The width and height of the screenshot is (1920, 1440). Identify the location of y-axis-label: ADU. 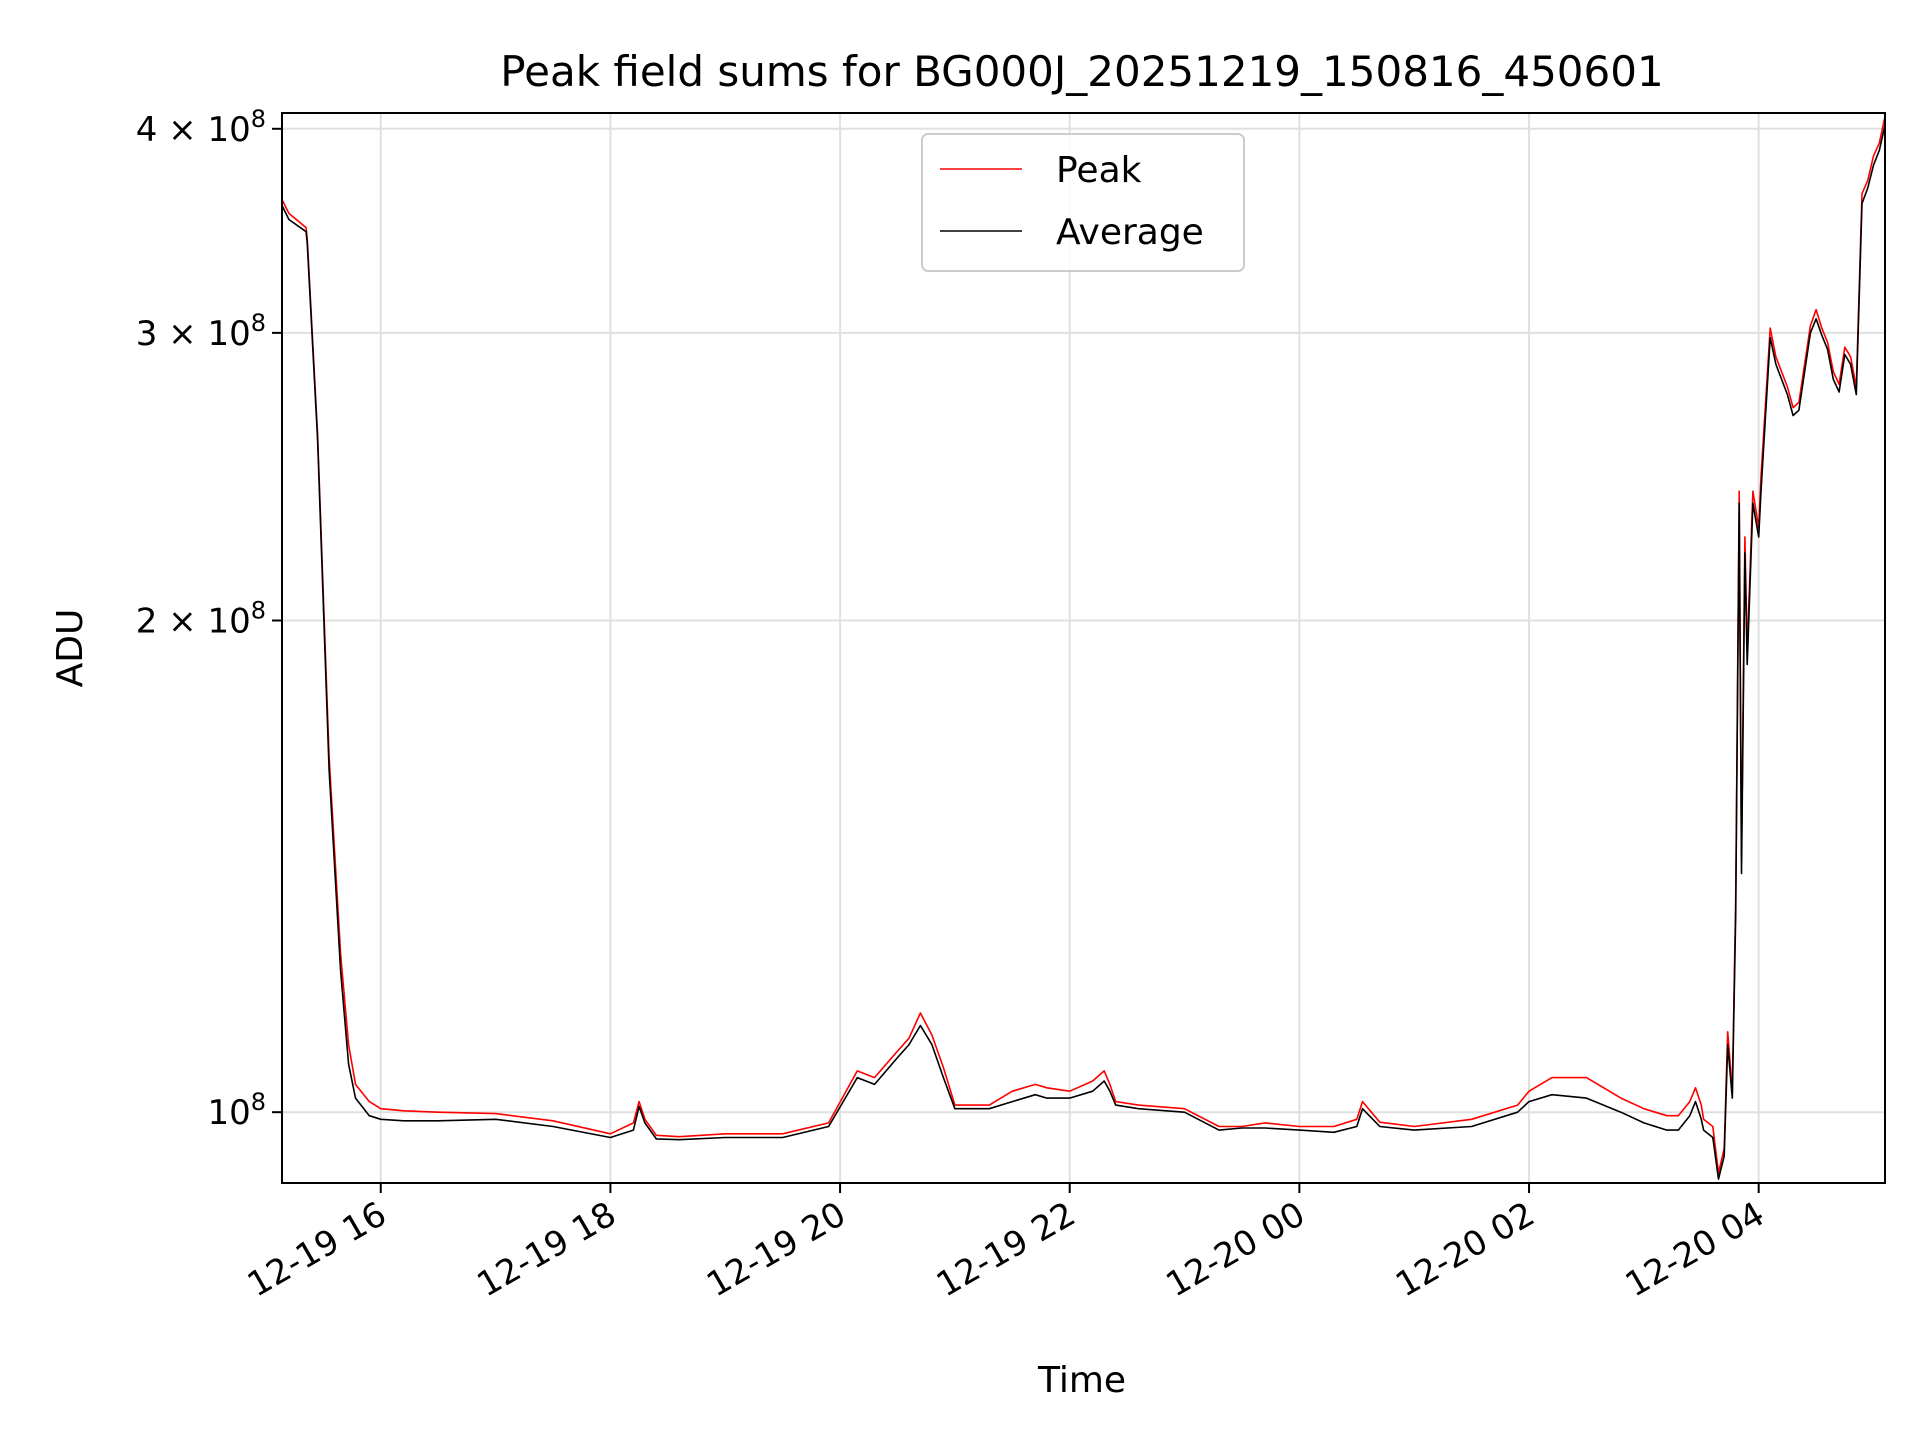
(70, 648).